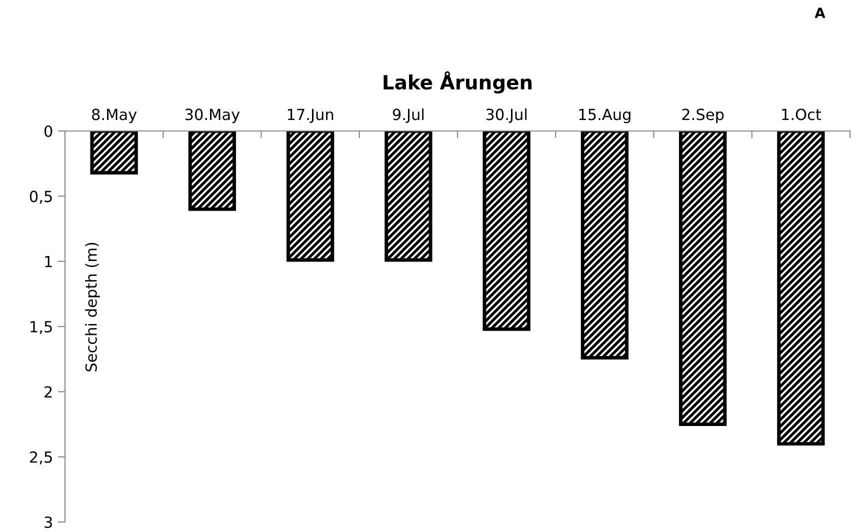 This screenshot has height=532, width=858. Describe the element at coordinates (41, 327) in the screenshot. I see `y-tick-label: 1,5` at that location.